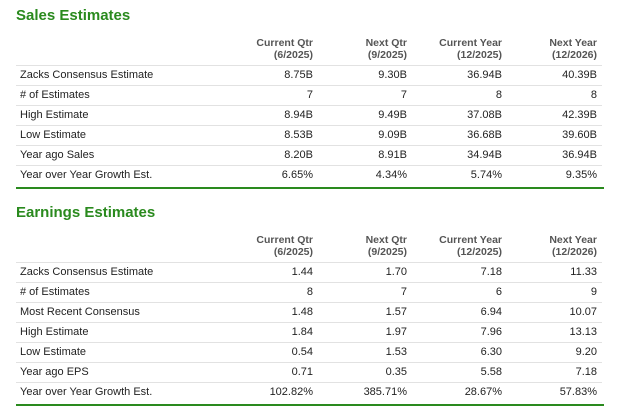 This screenshot has height=419, width=620. Describe the element at coordinates (302, 312) in the screenshot. I see `cell-value: 1.48` at that location.